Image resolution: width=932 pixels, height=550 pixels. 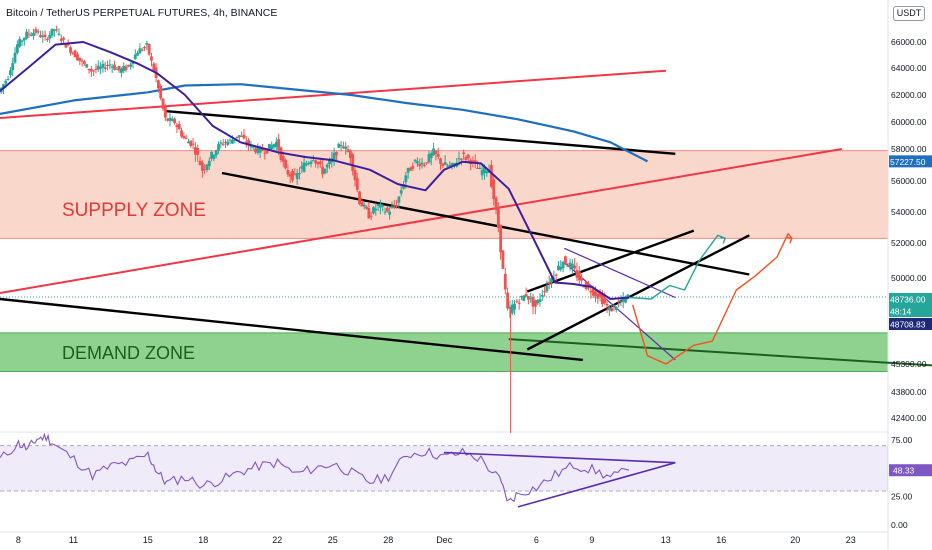 I want to click on rsi-tick-label: 0.00, so click(x=899, y=525).